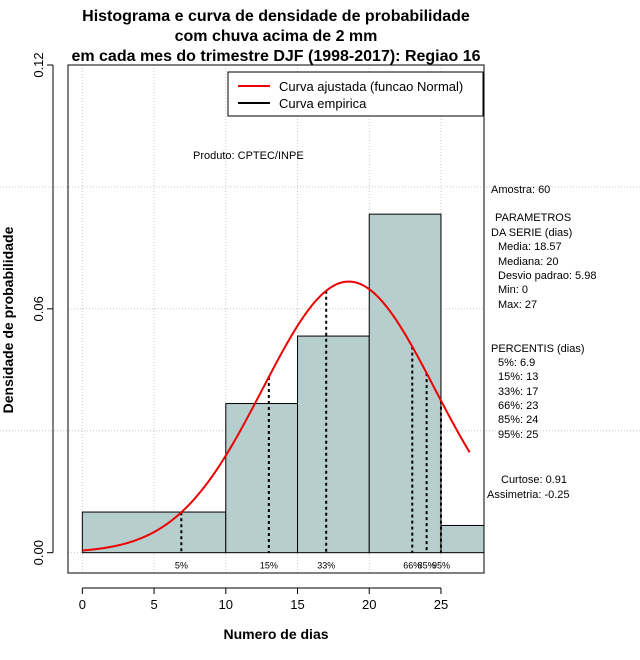 Image resolution: width=640 pixels, height=660 pixels. What do you see at coordinates (520, 190) in the screenshot?
I see `stat-amostra: Amostra: 60` at bounding box center [520, 190].